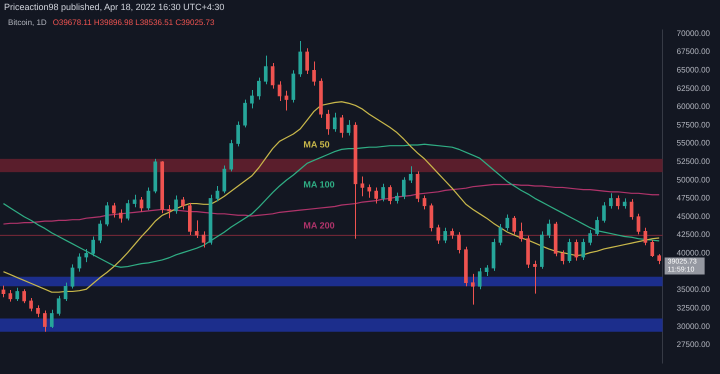 Image resolution: width=720 pixels, height=374 pixels. I want to click on y-tick-label: 62500.00, so click(693, 88).